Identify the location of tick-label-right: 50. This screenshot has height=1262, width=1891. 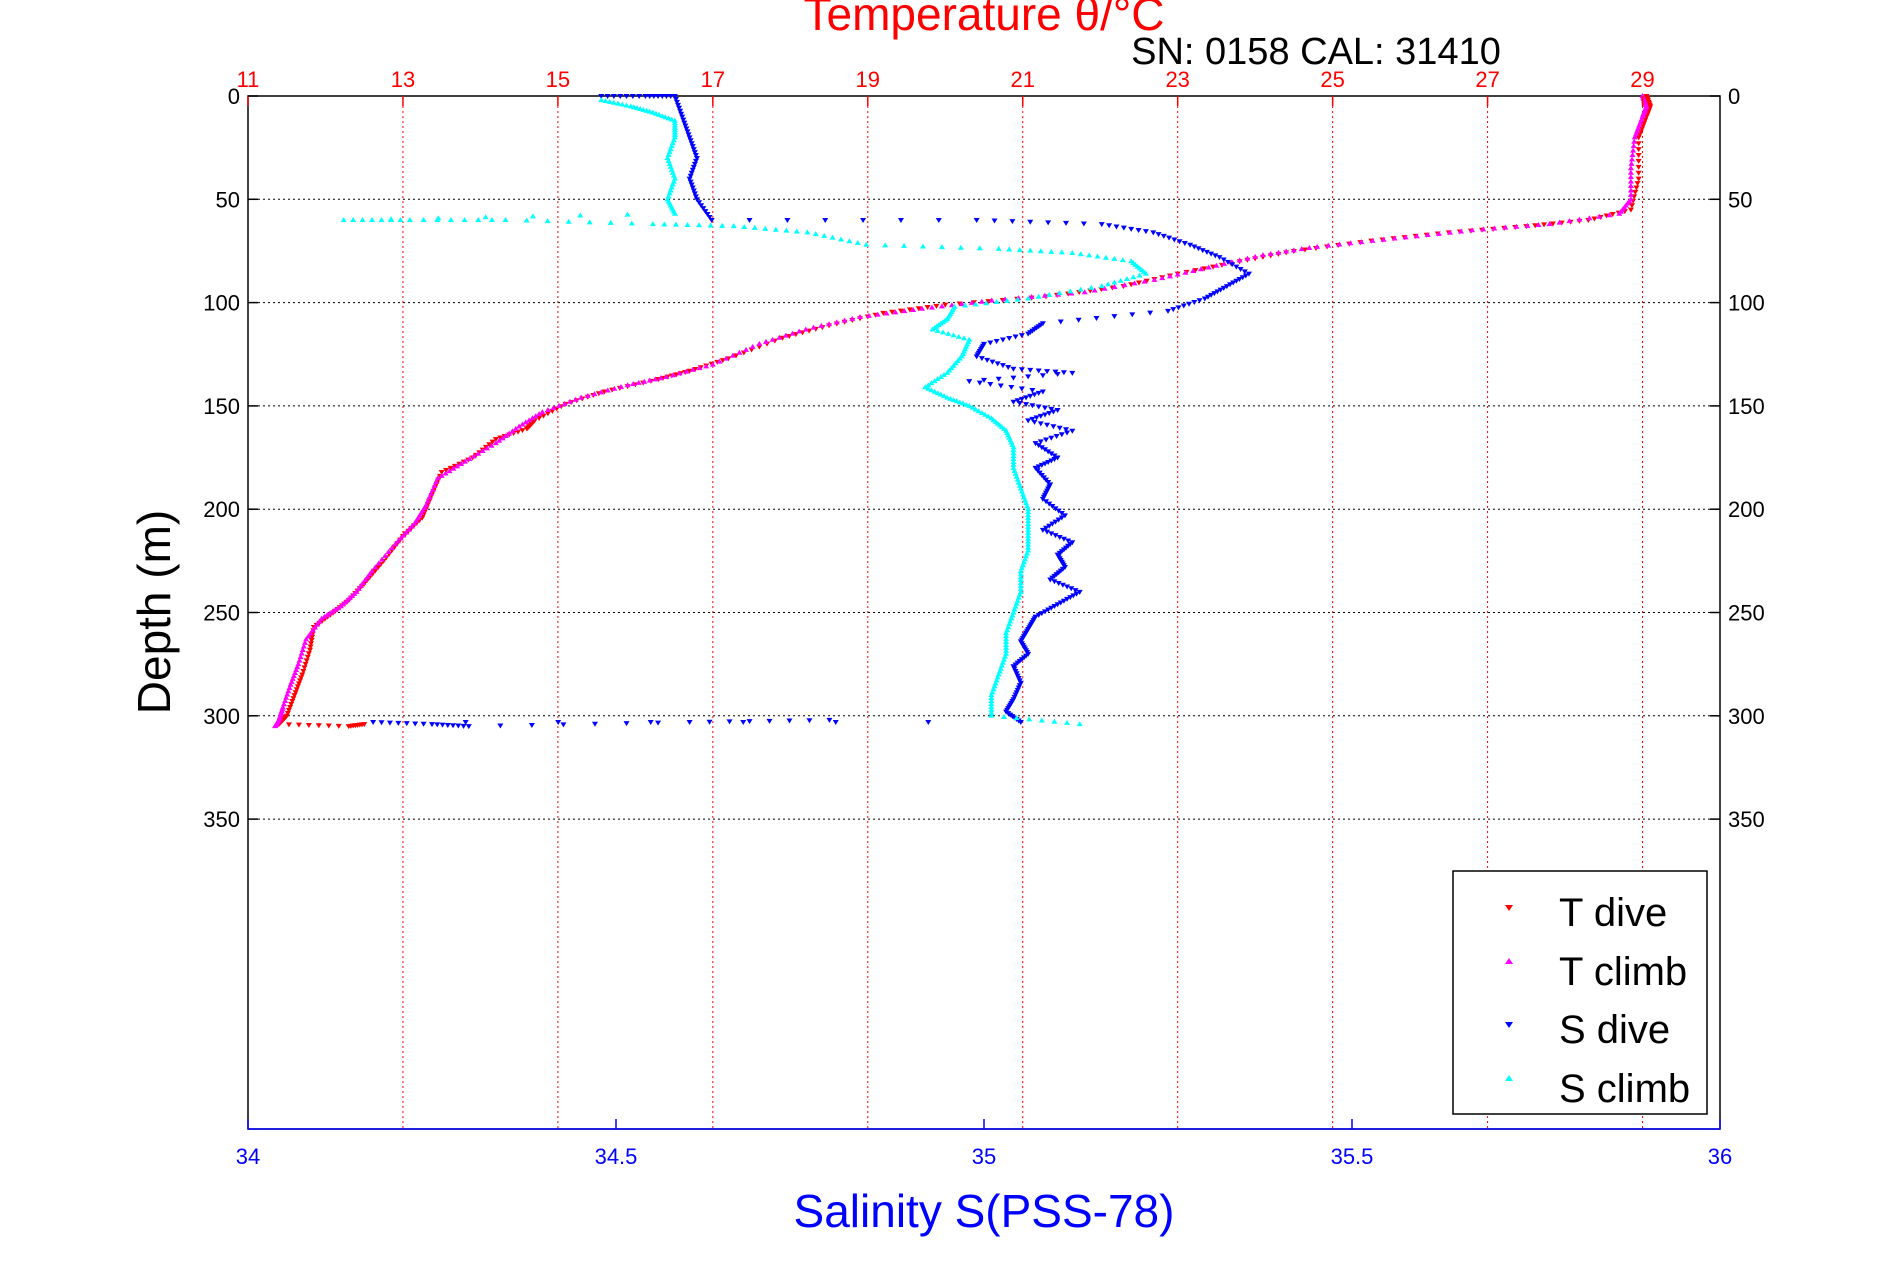
(1740, 199).